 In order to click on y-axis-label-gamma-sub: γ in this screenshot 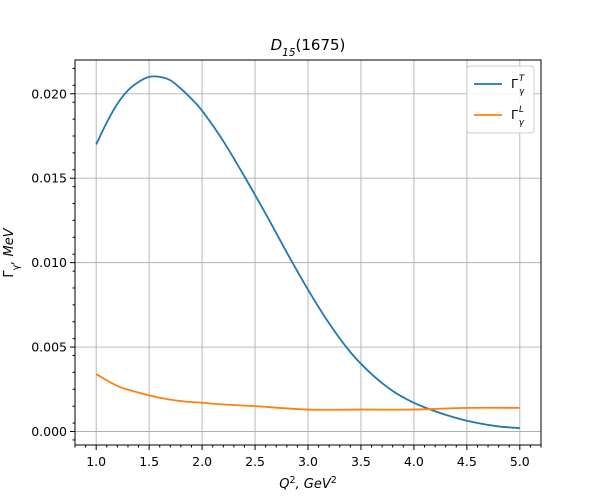, I will do `click(16, 267)`.